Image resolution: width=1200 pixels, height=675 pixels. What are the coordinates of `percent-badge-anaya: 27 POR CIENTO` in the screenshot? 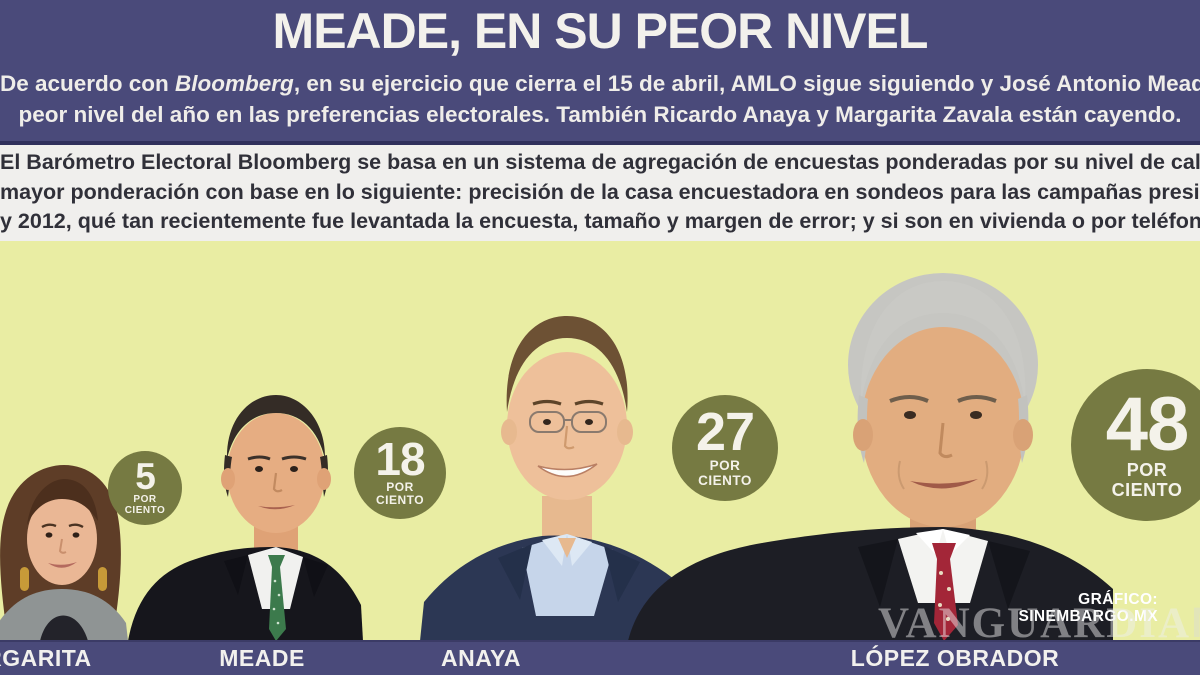 It's located at (725, 448).